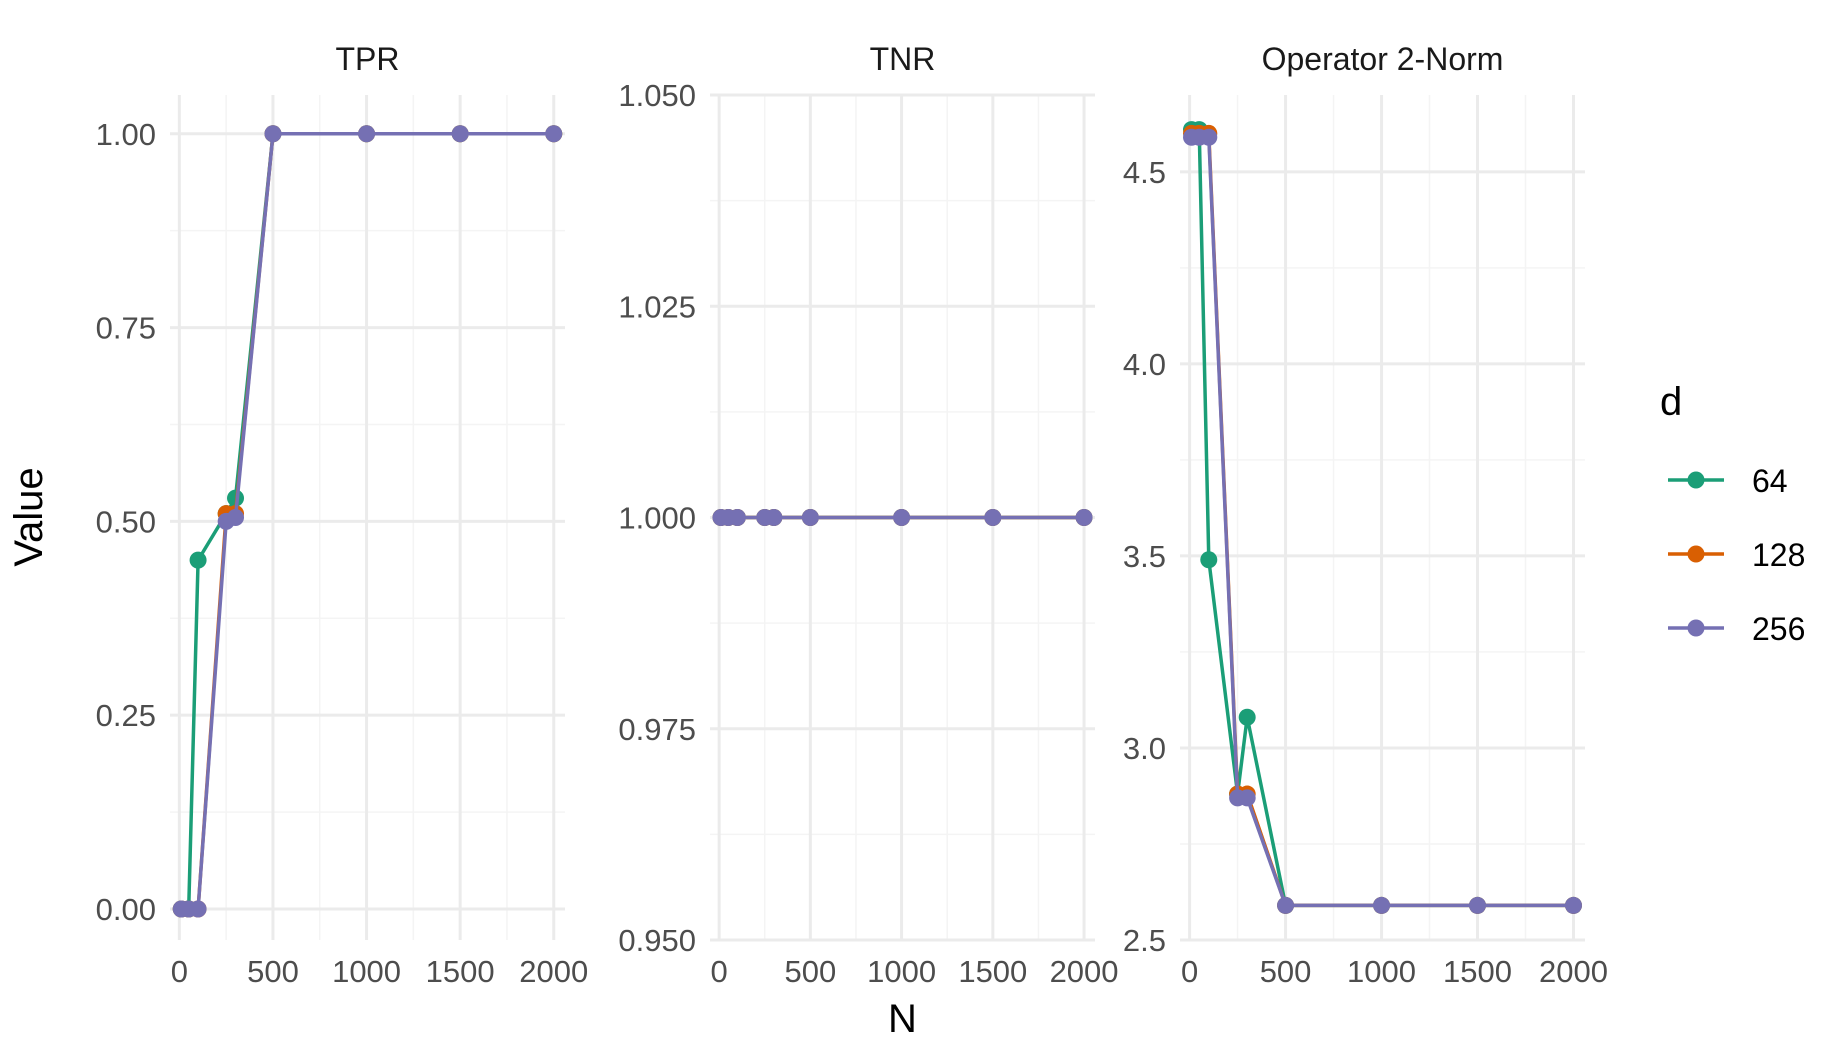  Describe the element at coordinates (1144, 172) in the screenshot. I see `y-tick-label: 4.5` at that location.